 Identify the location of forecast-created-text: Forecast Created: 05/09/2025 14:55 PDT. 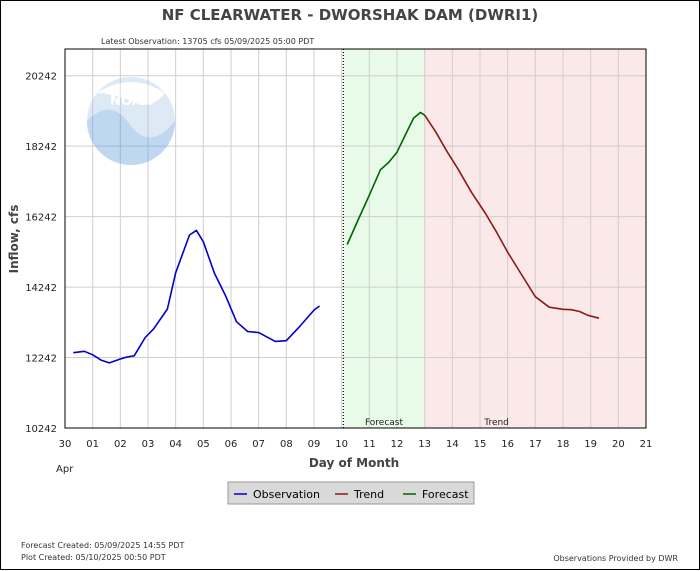
(103, 545).